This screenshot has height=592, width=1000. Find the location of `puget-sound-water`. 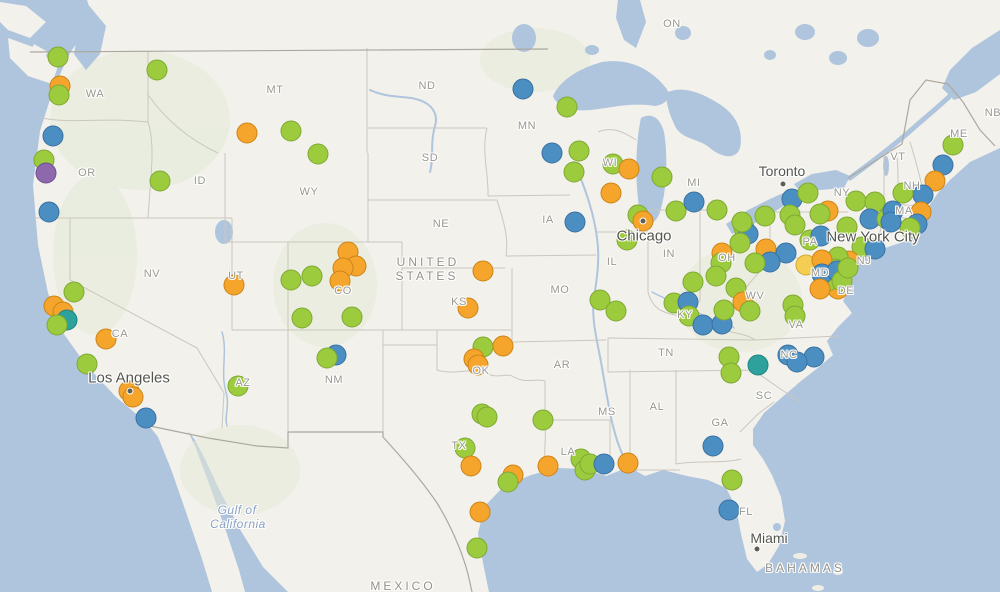

puget-sound-water is located at coordinates (90, 36).